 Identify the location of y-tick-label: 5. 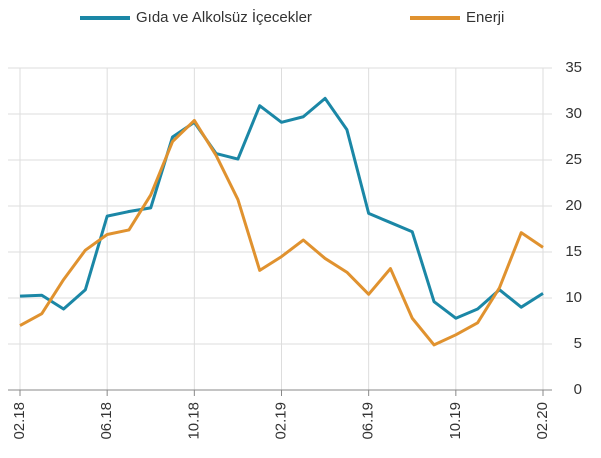
(578, 343).